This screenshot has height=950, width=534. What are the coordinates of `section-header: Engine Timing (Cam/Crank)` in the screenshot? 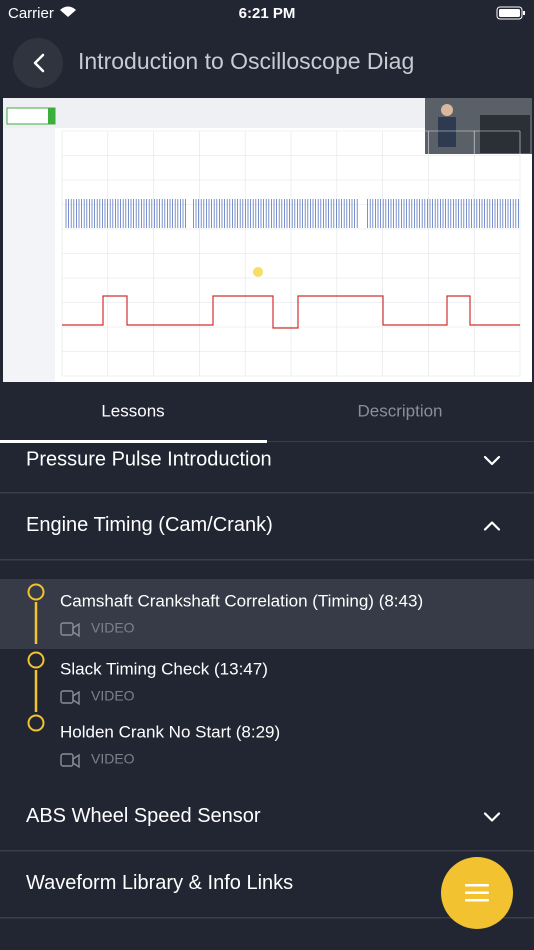 It's located at (149, 525).